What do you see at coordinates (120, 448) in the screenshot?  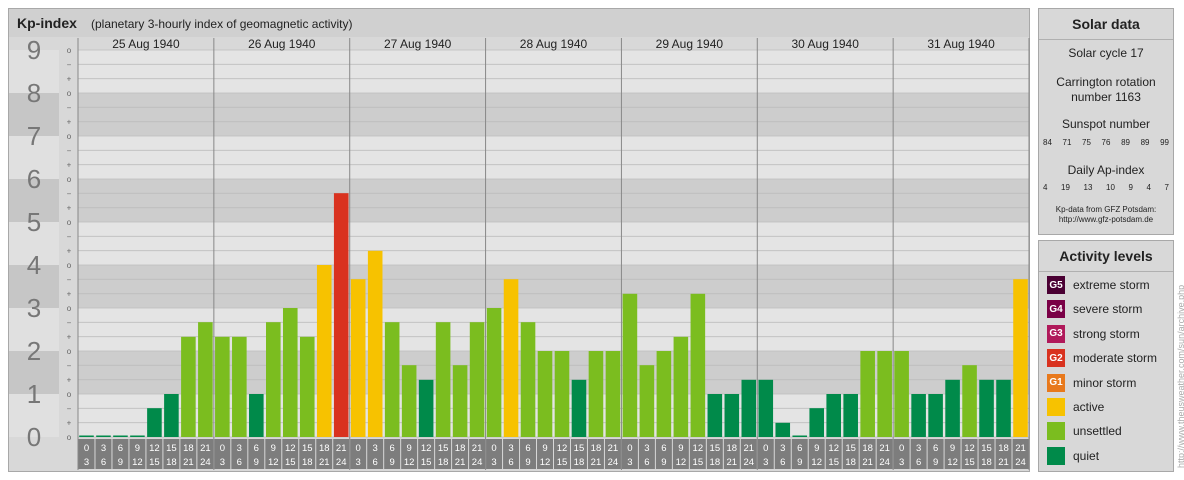 I see `time-start-label: 6` at bounding box center [120, 448].